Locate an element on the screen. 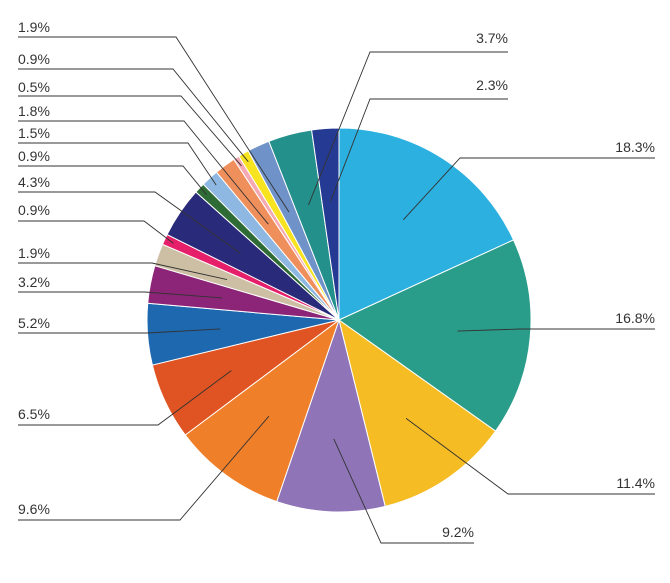 This screenshot has width=670, height=583. slice-label-4: 9.2% is located at coordinates (458, 532).